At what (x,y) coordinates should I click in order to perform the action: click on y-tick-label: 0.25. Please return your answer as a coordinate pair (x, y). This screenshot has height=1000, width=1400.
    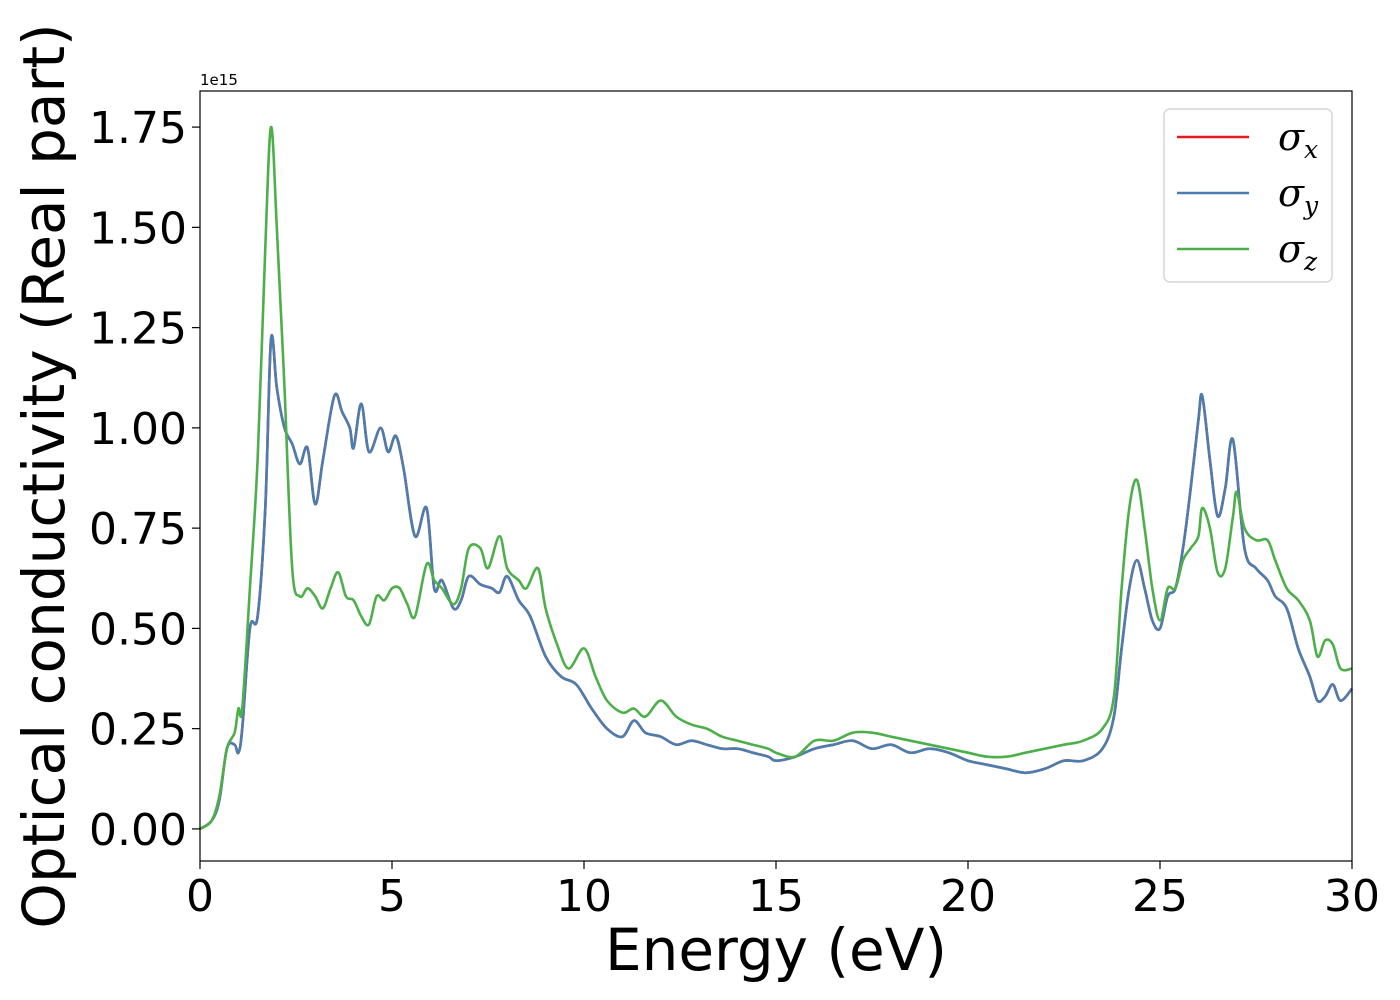
    Looking at the image, I should click on (138, 730).